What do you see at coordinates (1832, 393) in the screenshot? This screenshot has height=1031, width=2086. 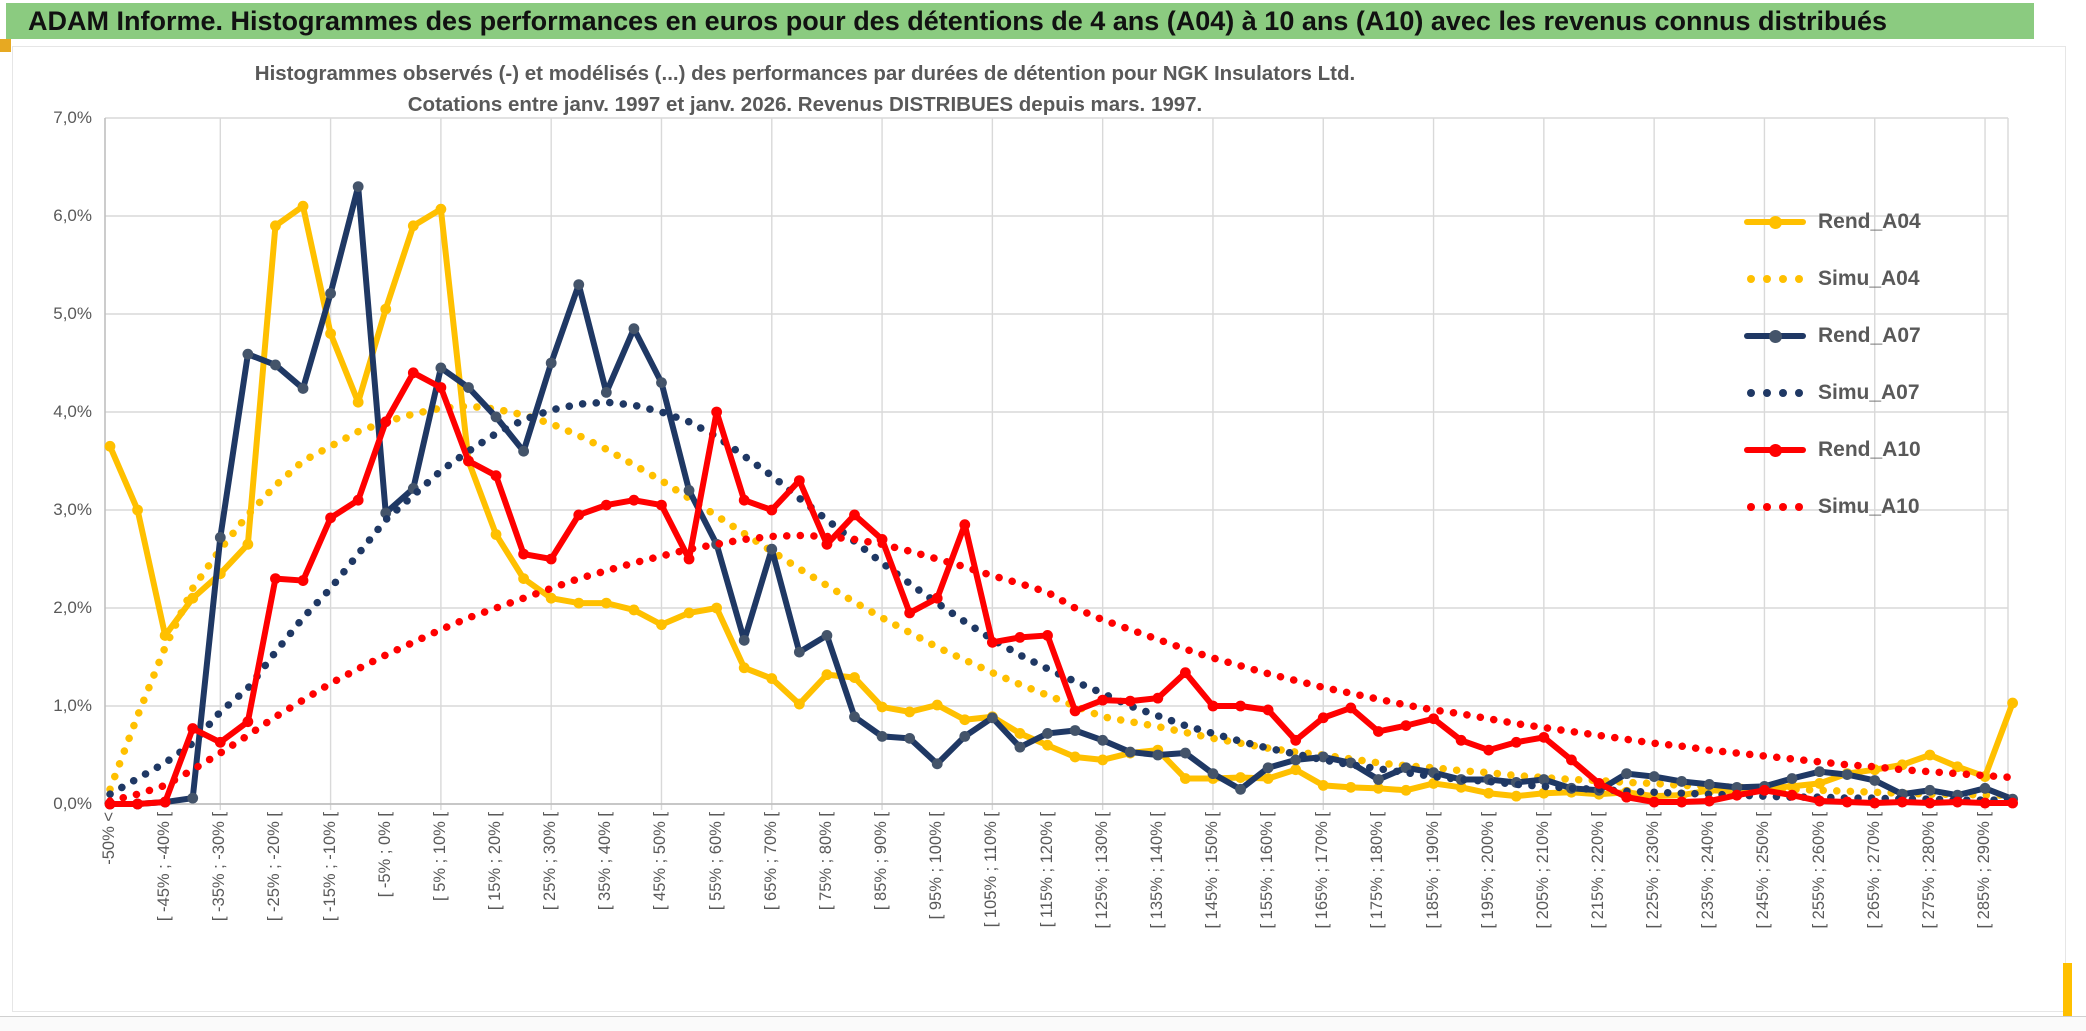 I see `legend-item-Simu_A07: Simu_A07` at bounding box center [1832, 393].